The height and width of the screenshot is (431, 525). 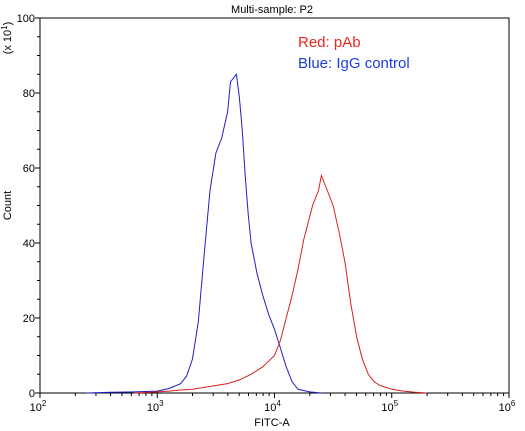 I want to click on y-tick-label: 0, so click(x=32, y=394).